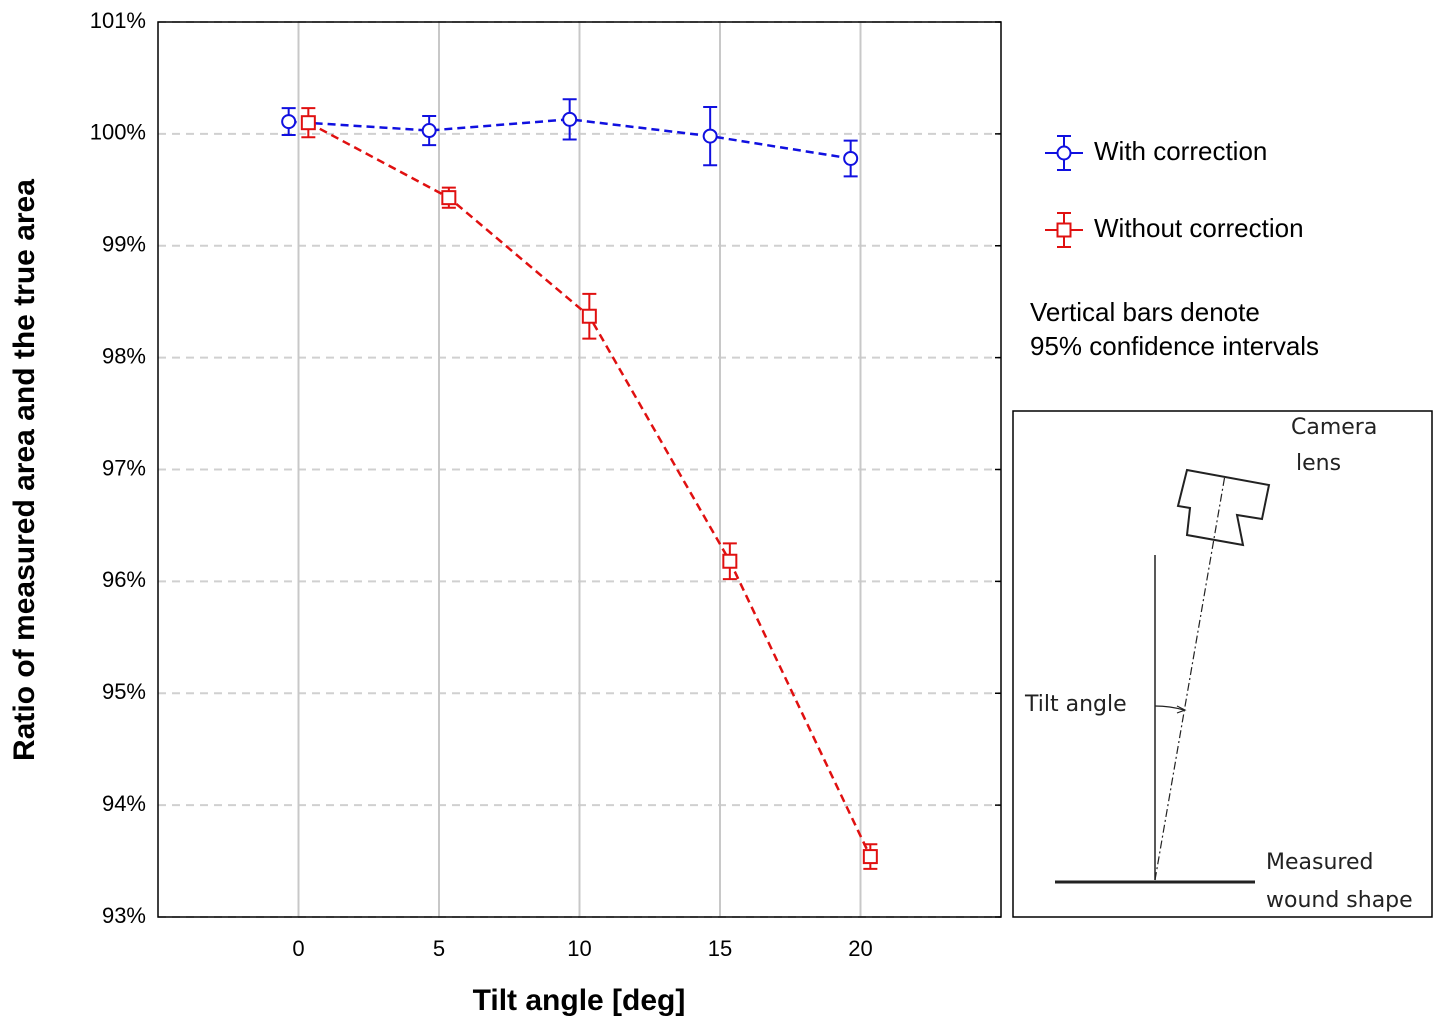 The height and width of the screenshot is (1023, 1441). Describe the element at coordinates (1169, 708) in the screenshot. I see `angle-arrow` at that location.